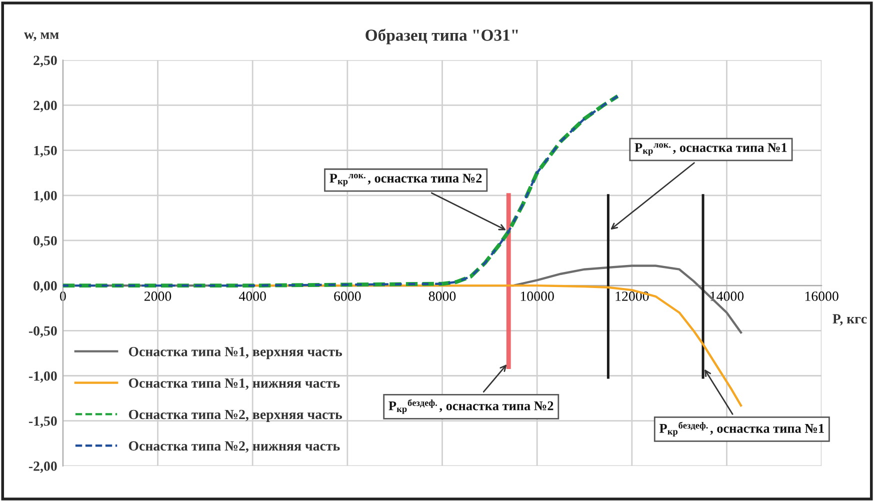 This screenshot has height=501, width=874. I want to click on y-tick-label: 1,50, so click(45, 152).